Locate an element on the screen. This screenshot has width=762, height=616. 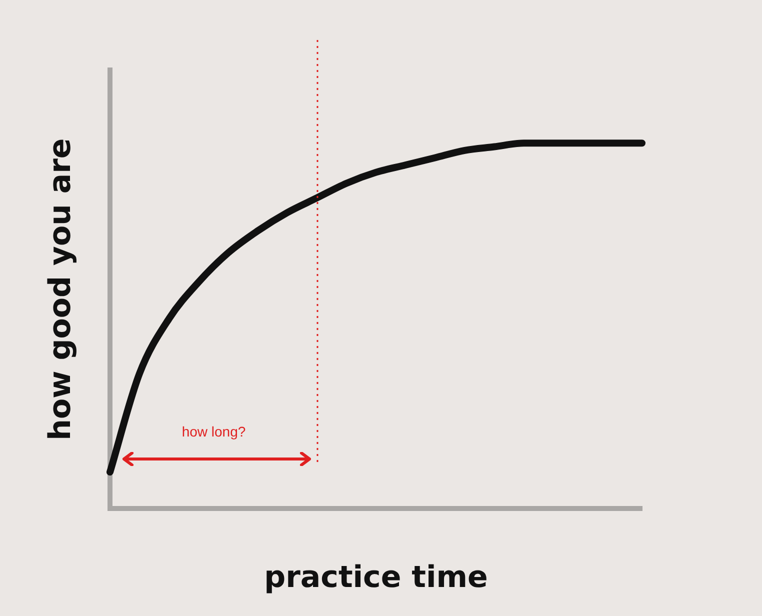
y-axis-title: how good you are is located at coordinates (60, 289).